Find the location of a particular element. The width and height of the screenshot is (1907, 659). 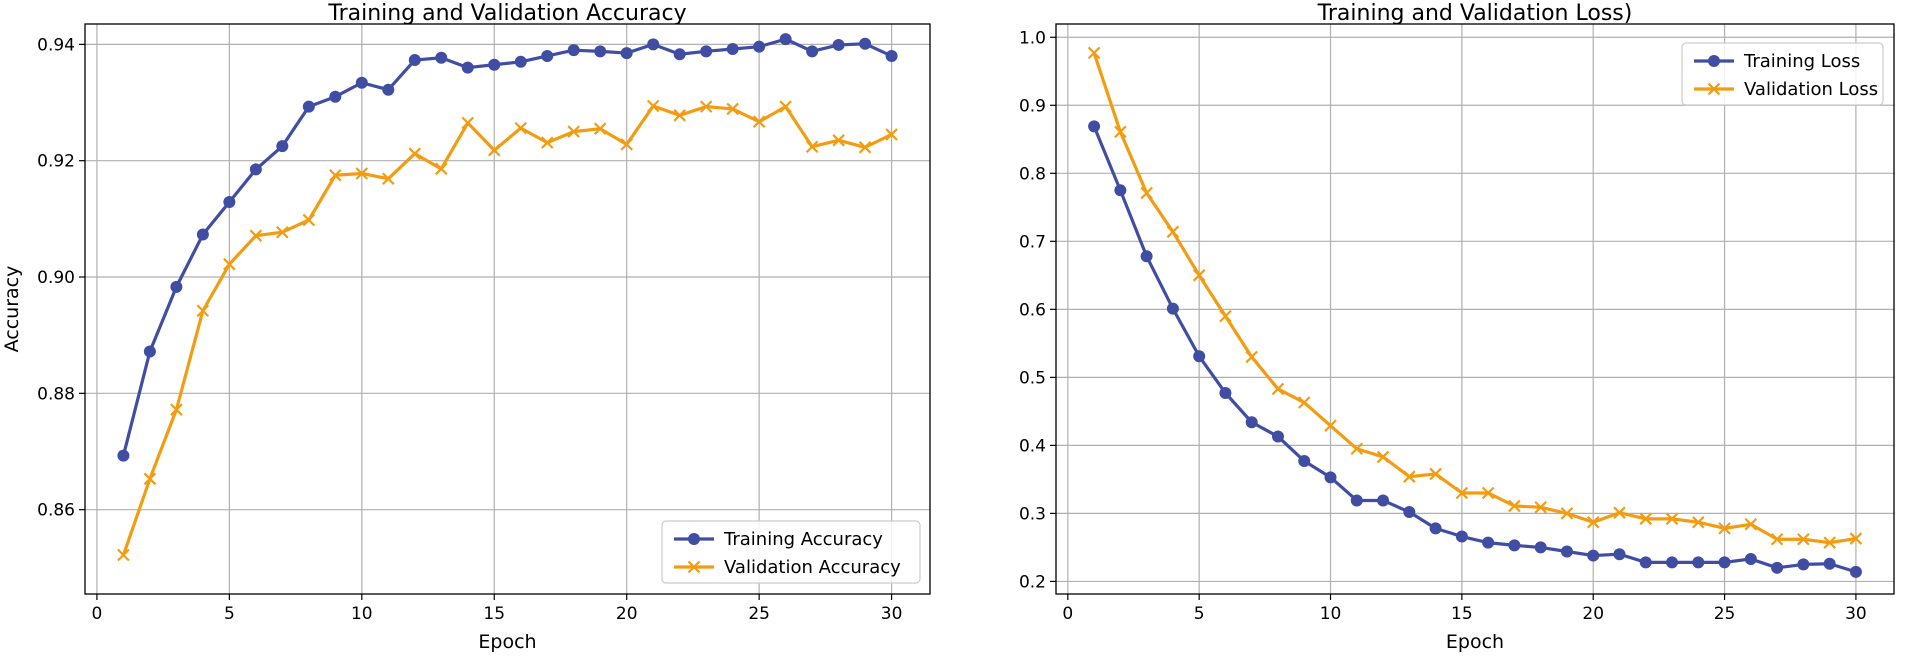

y-tick-label: 0.4 is located at coordinates (1032, 446).